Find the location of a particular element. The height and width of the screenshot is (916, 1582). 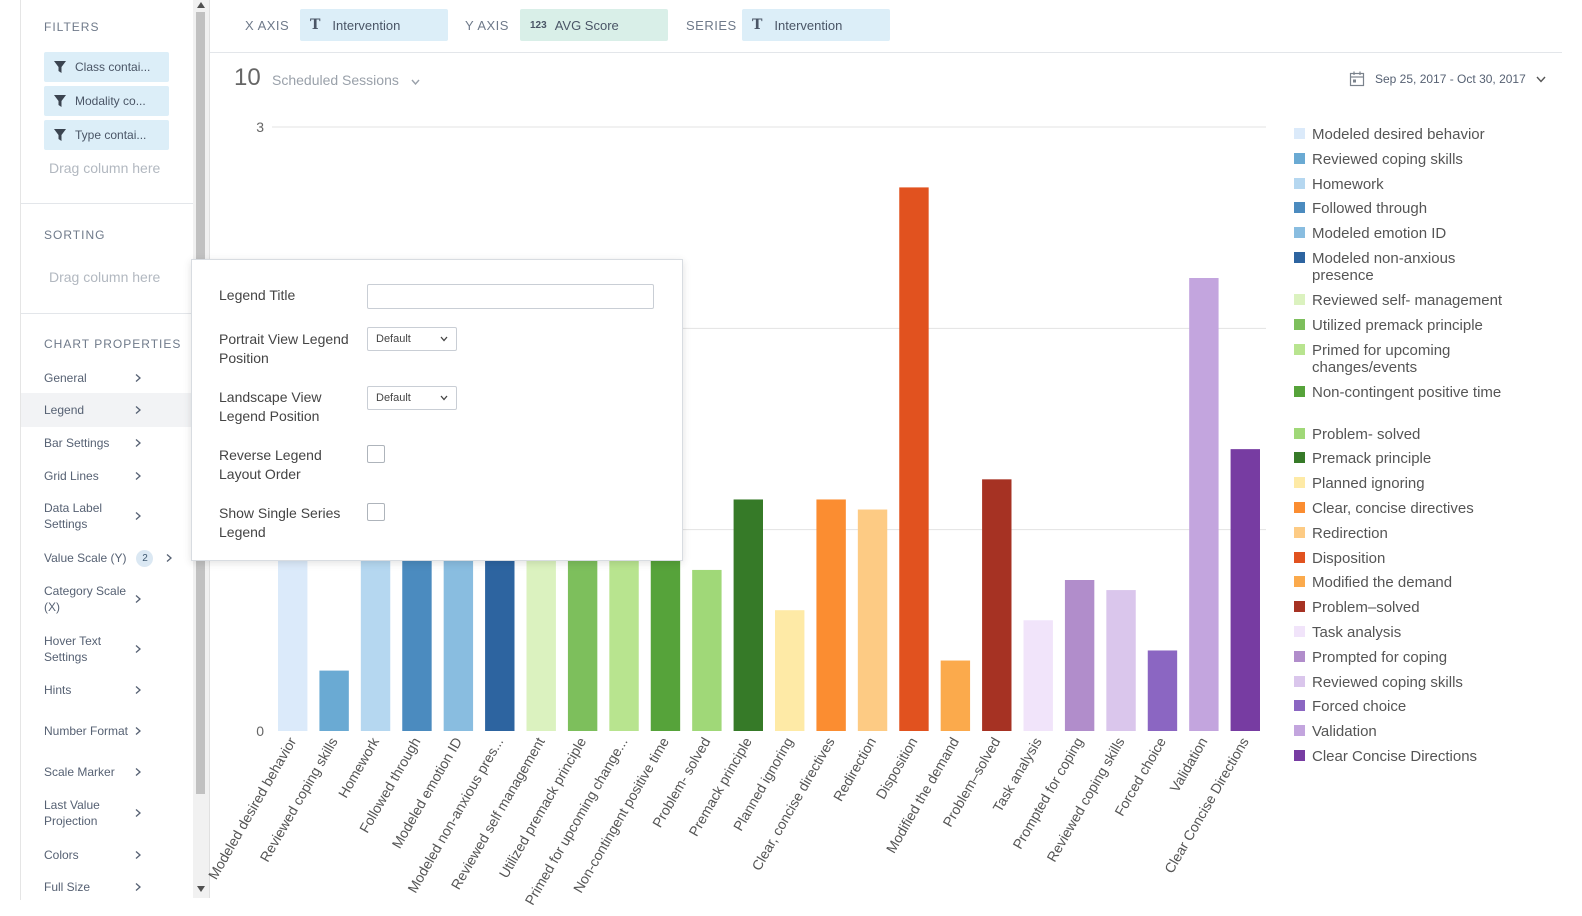

chart-property-item: Hints is located at coordinates (107, 690).